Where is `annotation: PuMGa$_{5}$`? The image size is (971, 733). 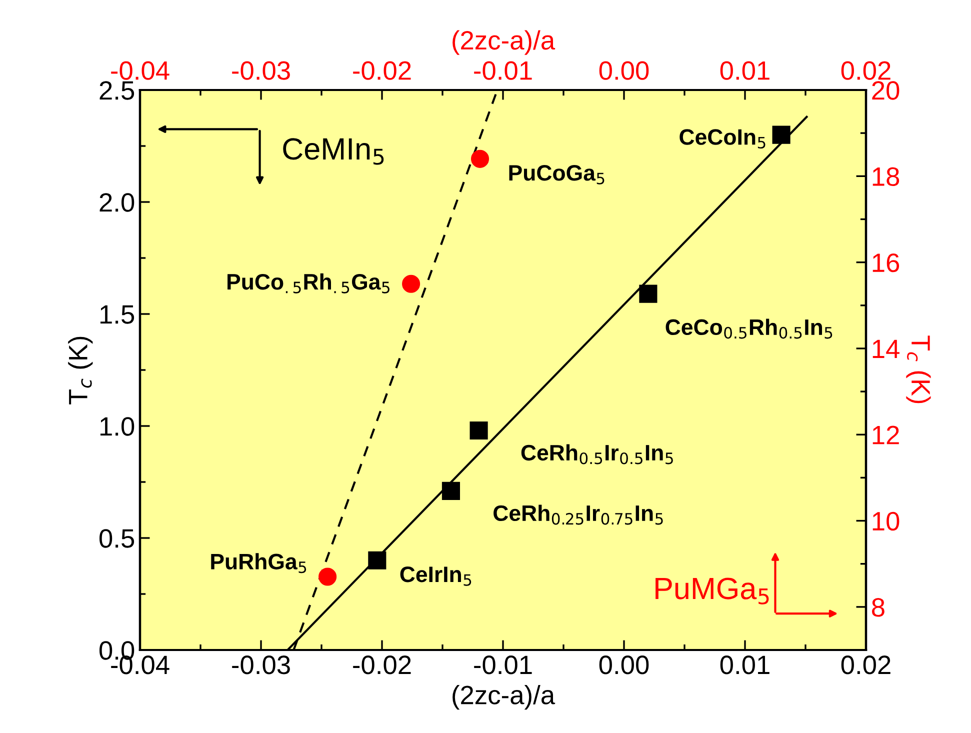
annotation: PuMGa$_{5}$ is located at coordinates (712, 591).